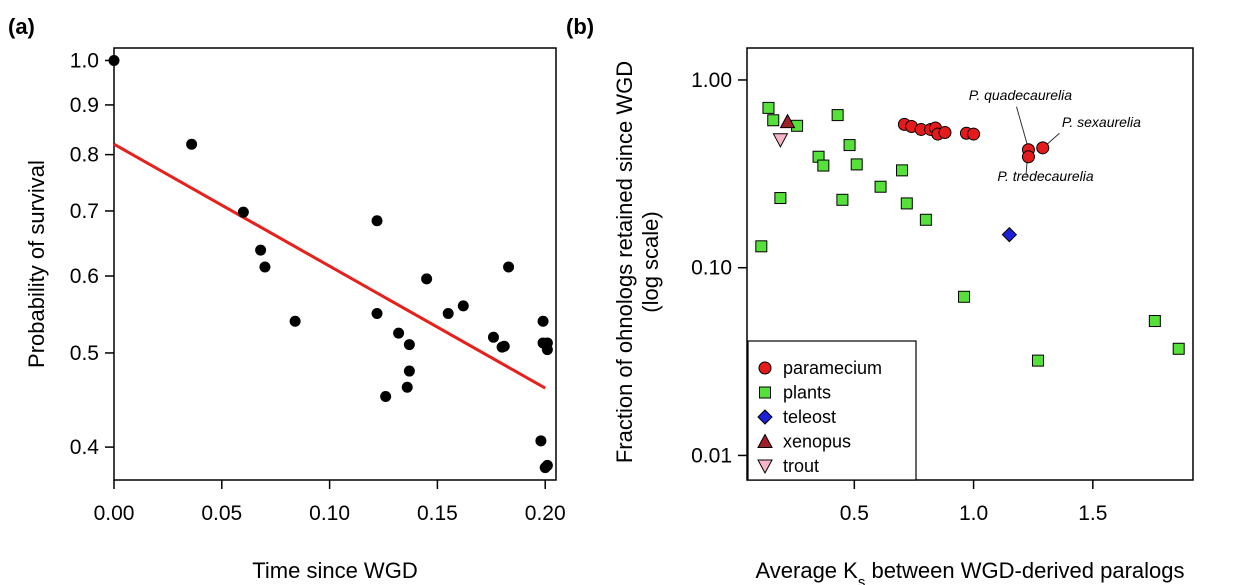  What do you see at coordinates (1092, 513) in the screenshot?
I see `x-tick-label: 1.5` at bounding box center [1092, 513].